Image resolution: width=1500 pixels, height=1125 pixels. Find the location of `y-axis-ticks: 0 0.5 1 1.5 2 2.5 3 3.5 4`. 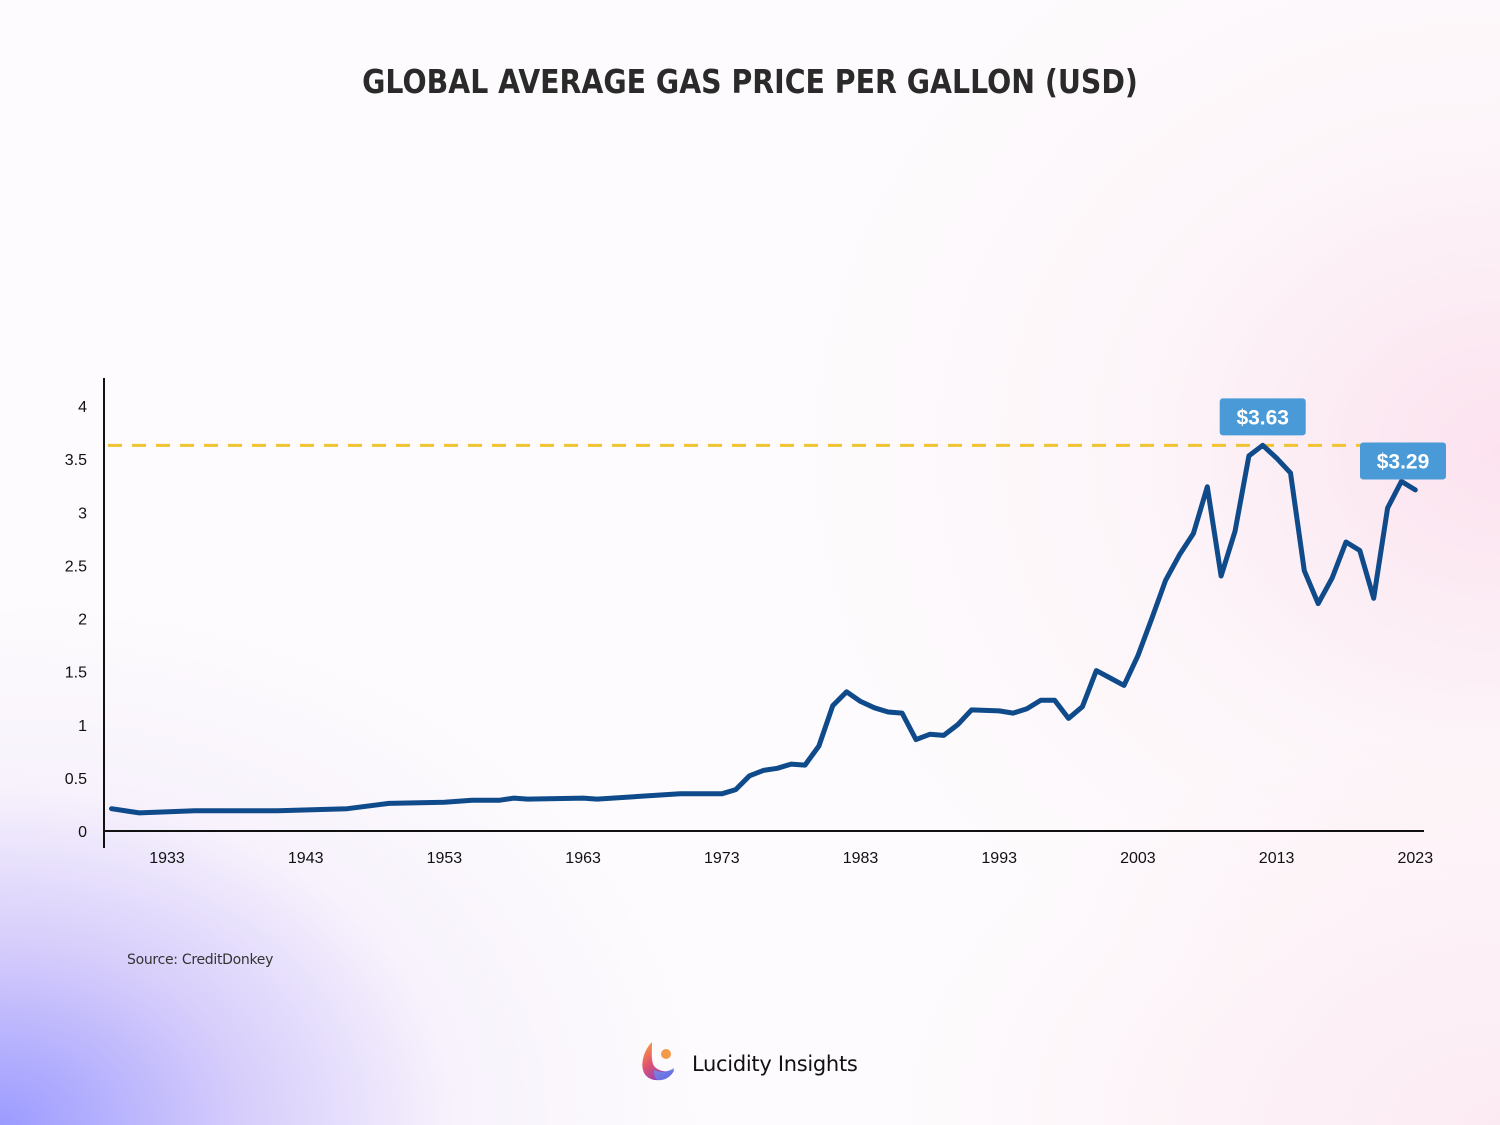

y-axis-ticks: 0 0.5 1 1.5 2 2.5 3 3.5 4 is located at coordinates (76, 620).